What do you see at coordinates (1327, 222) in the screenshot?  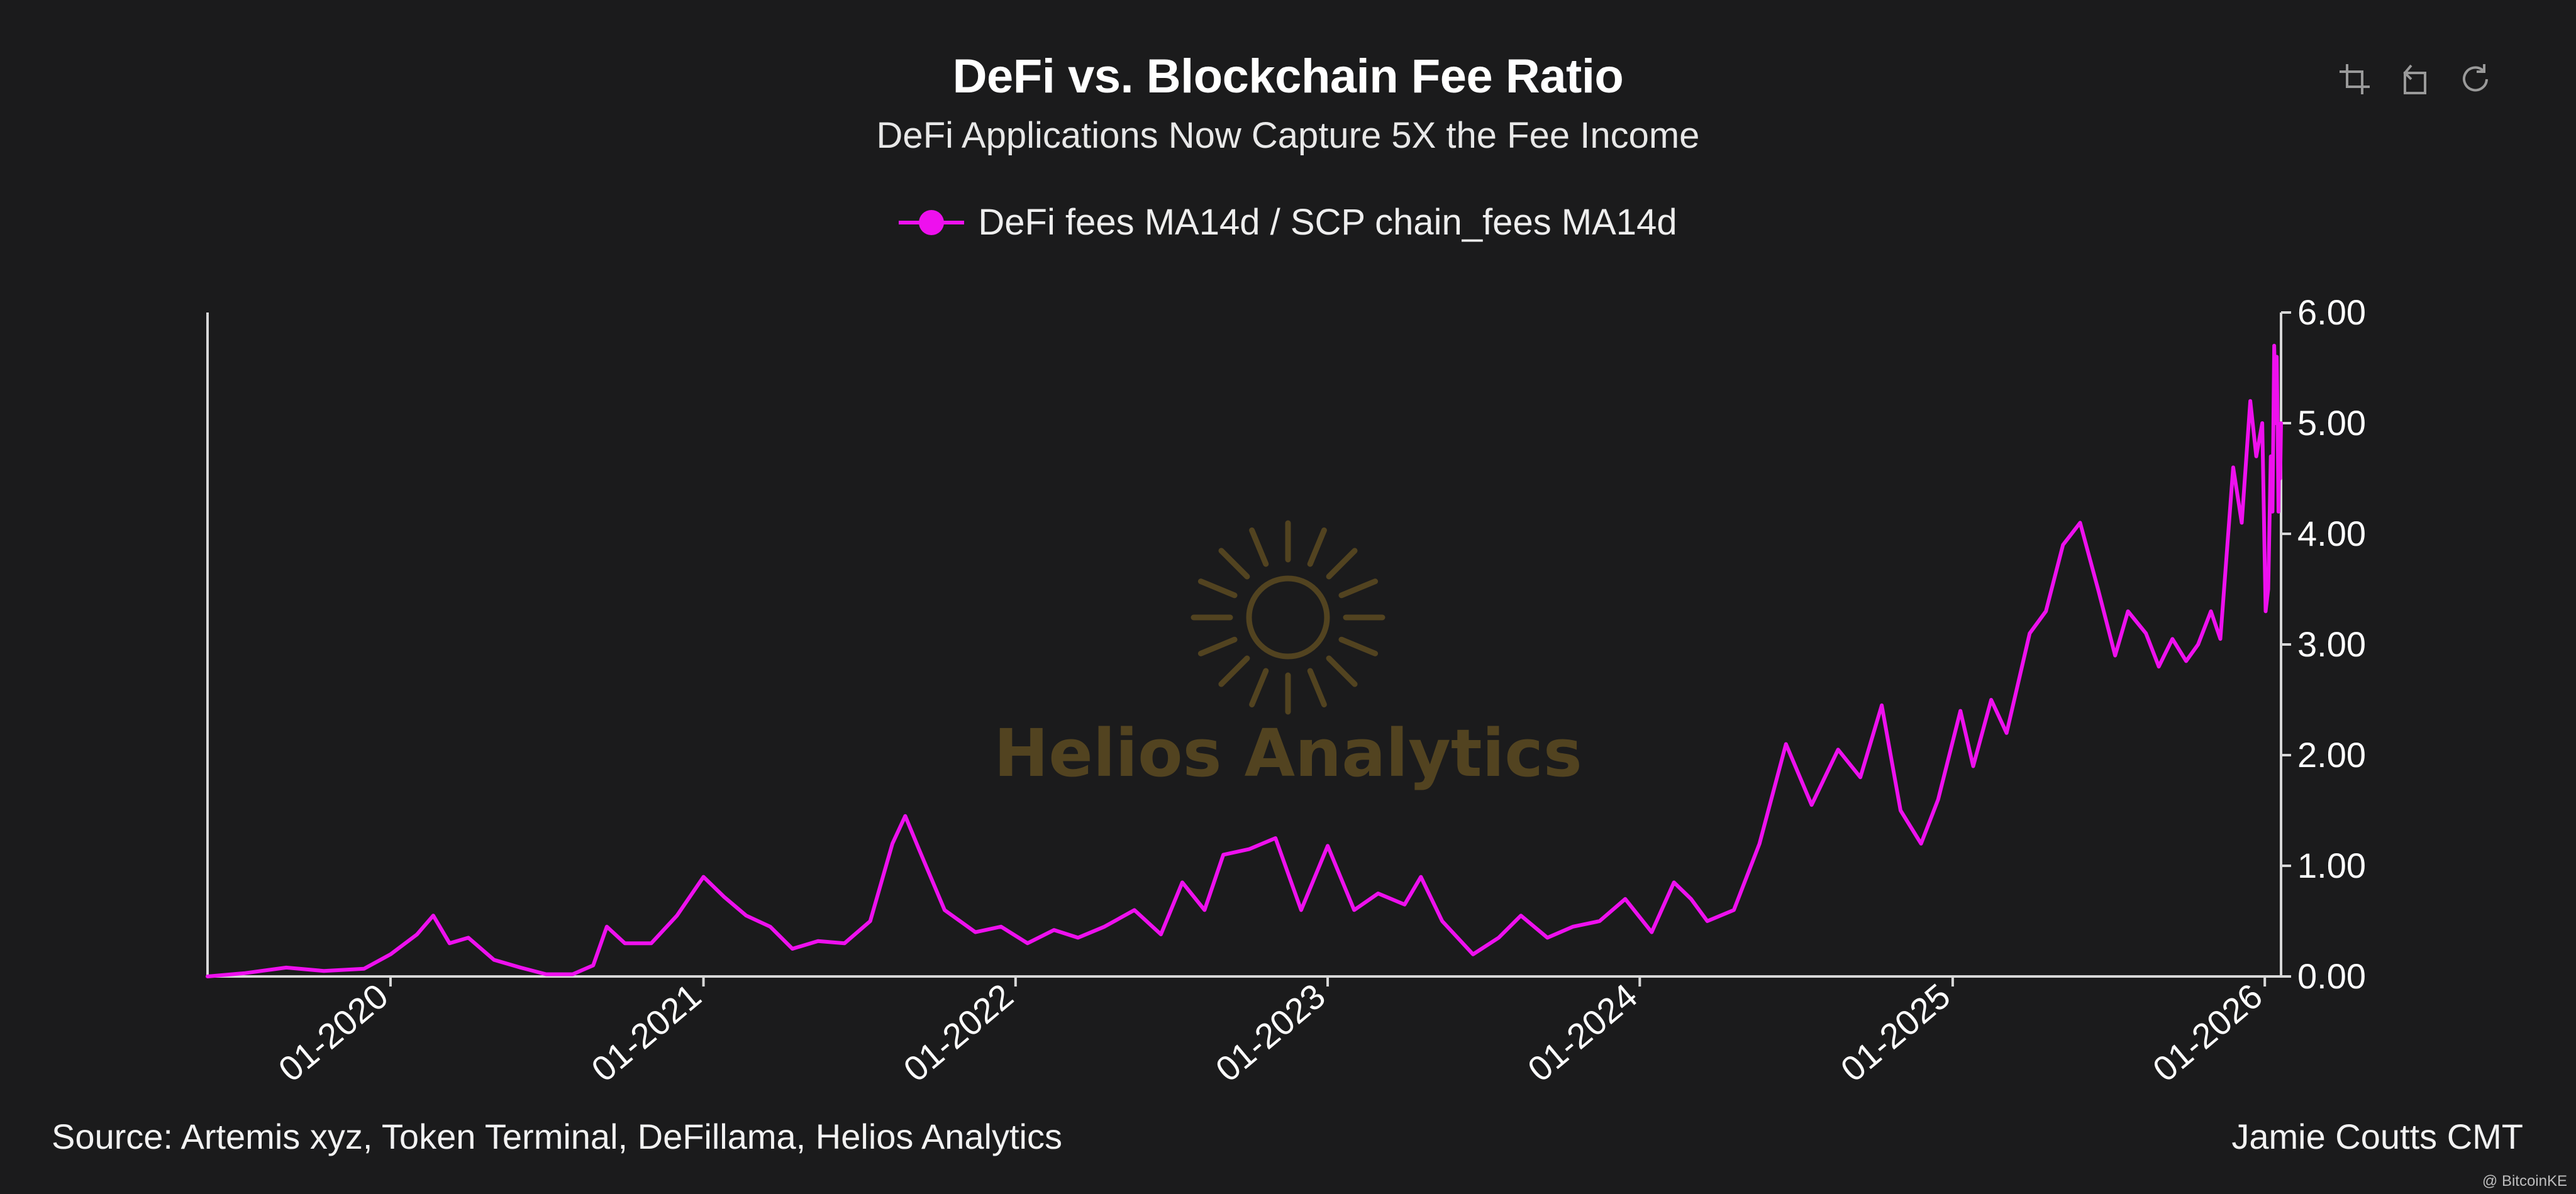 I see `legend-label: DeFi fees MA14d / SCP chain_fees MA14d` at bounding box center [1327, 222].